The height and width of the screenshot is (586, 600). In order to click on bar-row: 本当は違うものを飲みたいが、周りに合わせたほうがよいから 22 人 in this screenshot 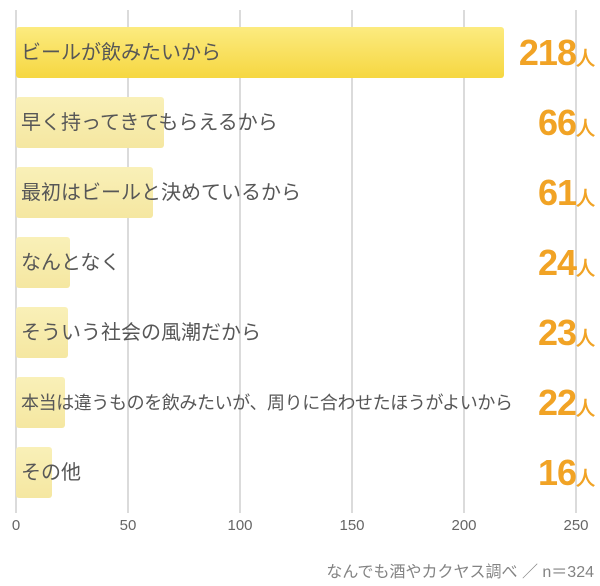, I will do `click(300, 402)`.